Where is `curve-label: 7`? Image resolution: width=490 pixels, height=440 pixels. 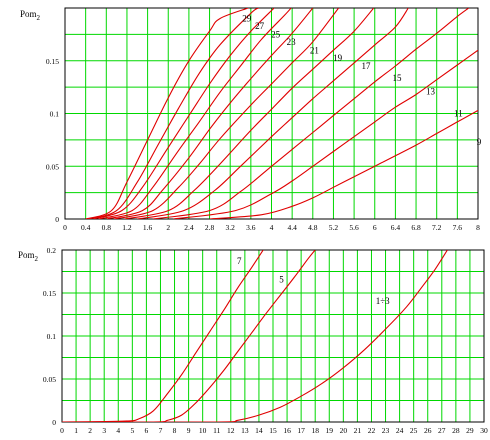 curve-label: 7 is located at coordinates (239, 261).